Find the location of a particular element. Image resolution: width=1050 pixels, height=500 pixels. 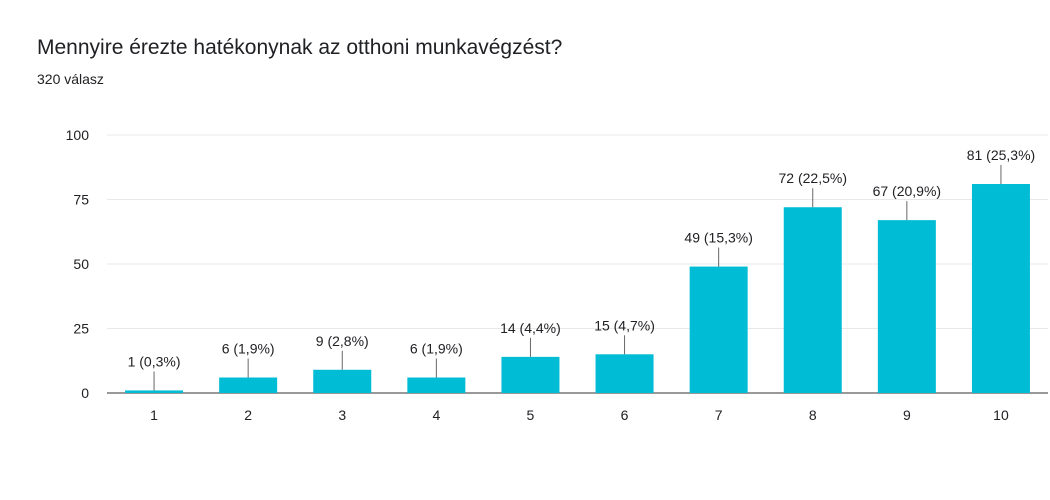

data-label: 67 (20,9%) is located at coordinates (907, 191).